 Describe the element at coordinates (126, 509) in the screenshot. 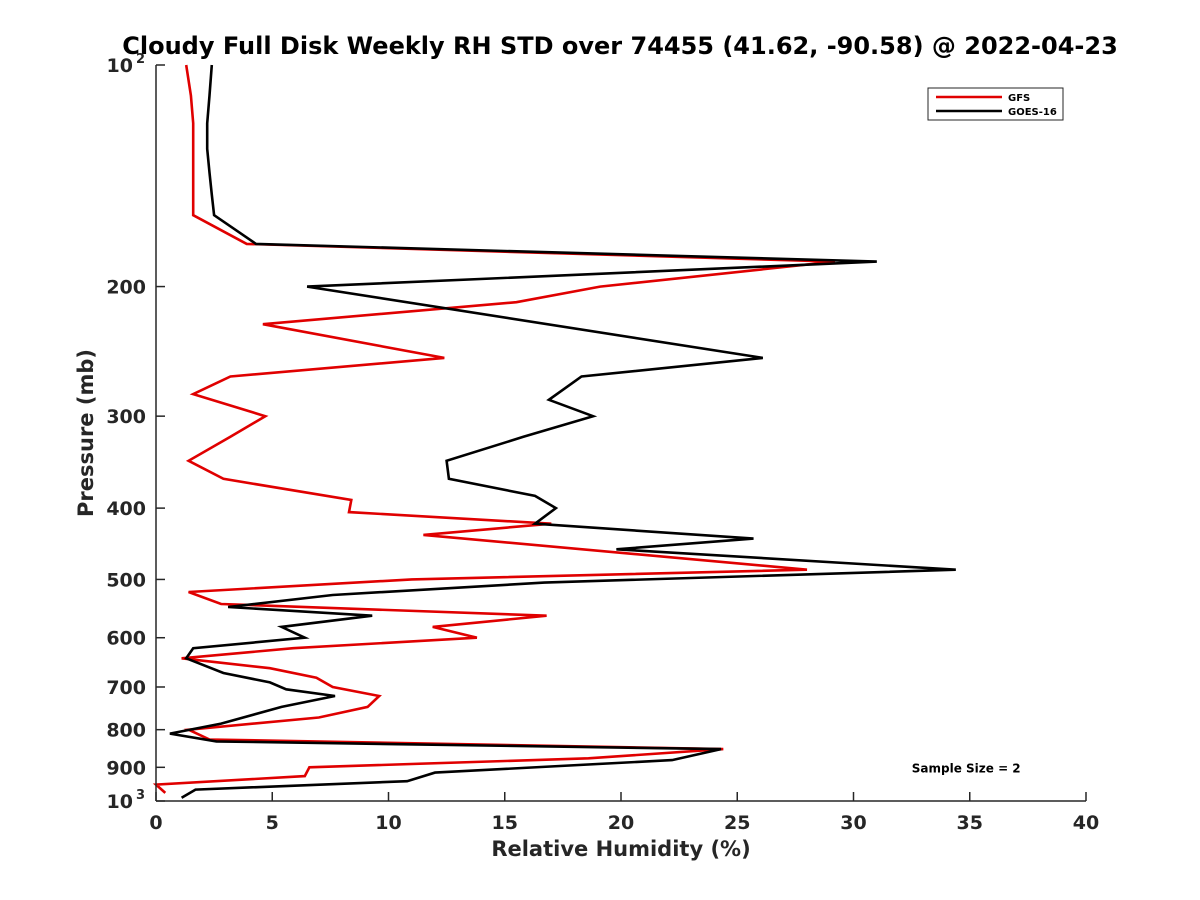

I see `y-tick-label: 400` at that location.